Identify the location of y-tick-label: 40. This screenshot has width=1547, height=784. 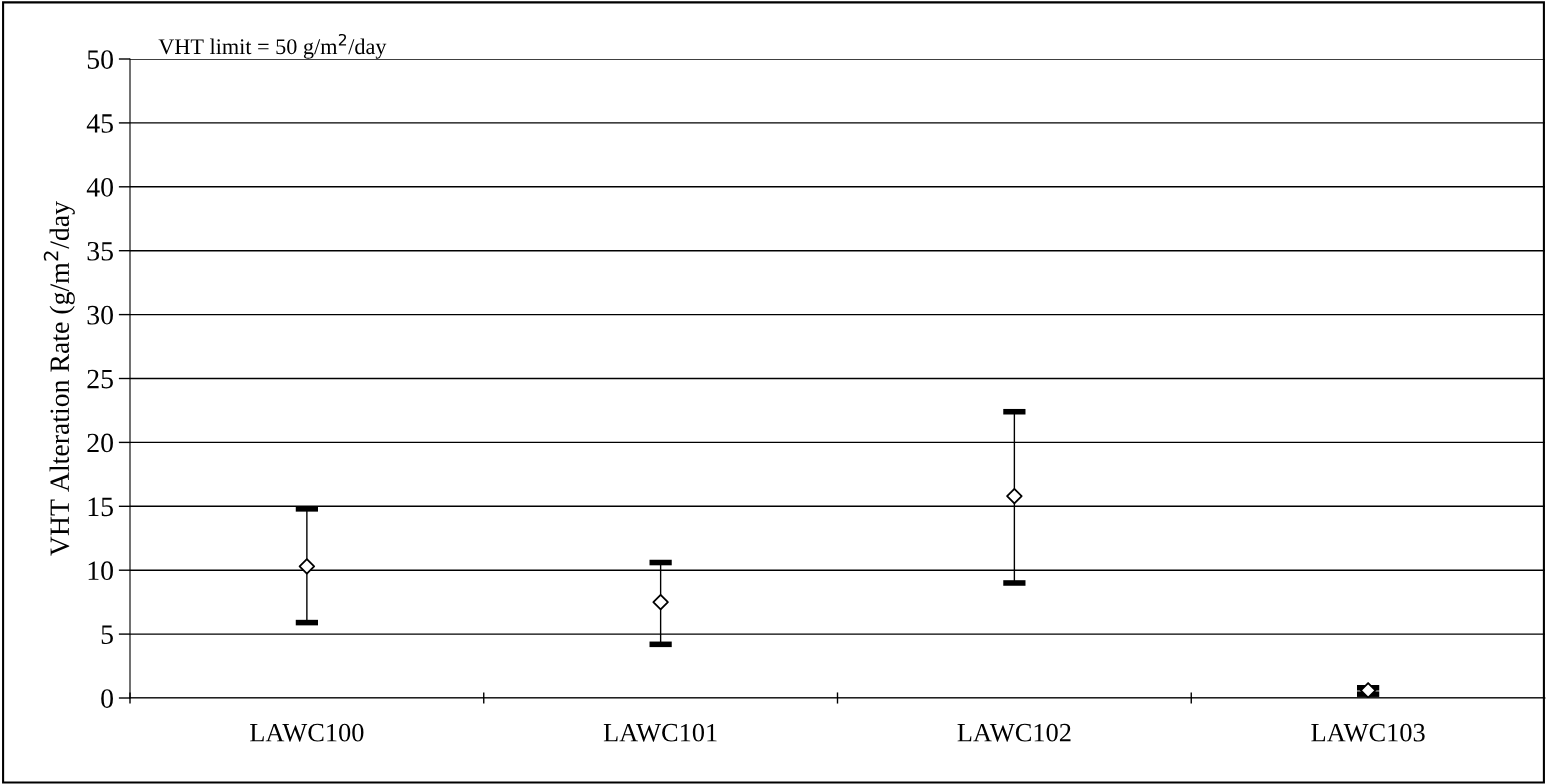
(99, 187).